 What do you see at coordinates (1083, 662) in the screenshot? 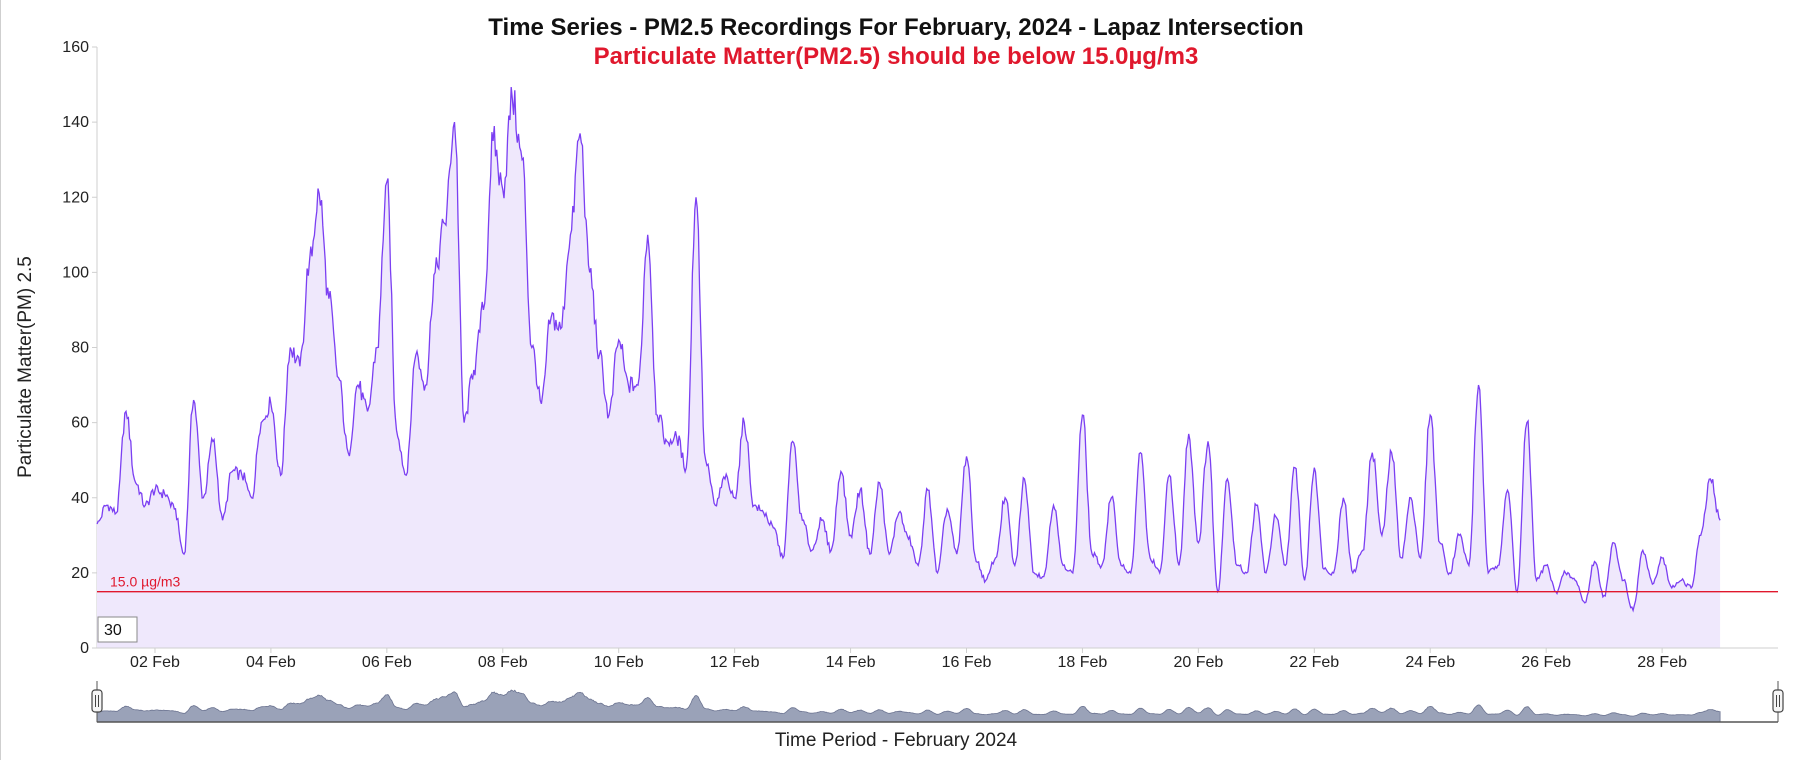
I see `x-tick-label: 18 Feb` at bounding box center [1083, 662].